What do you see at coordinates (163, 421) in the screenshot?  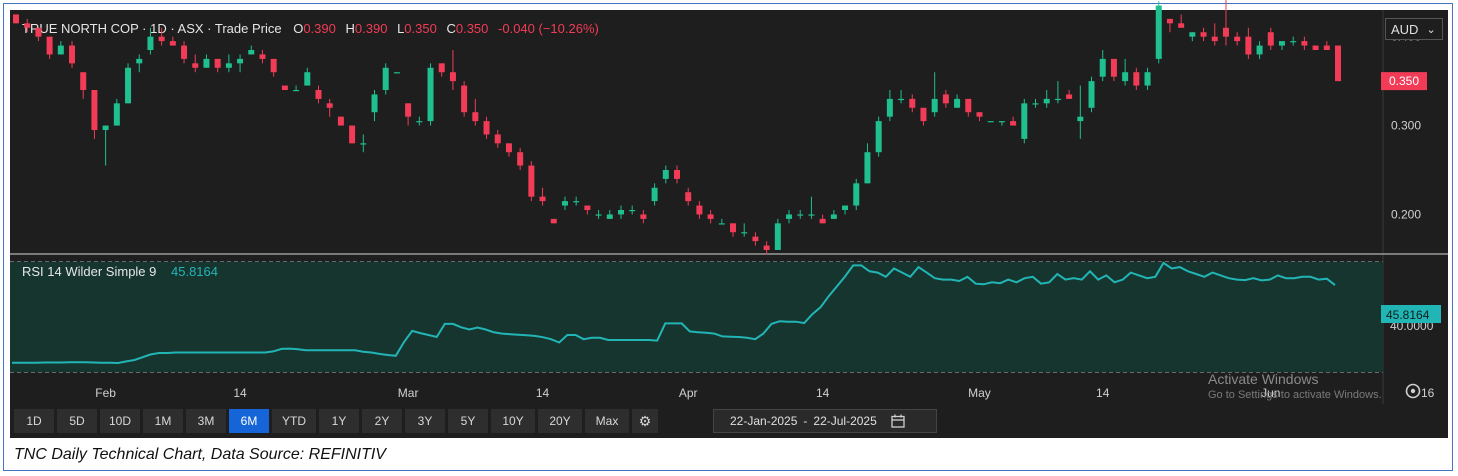 I see `range-button-1m: 1M` at bounding box center [163, 421].